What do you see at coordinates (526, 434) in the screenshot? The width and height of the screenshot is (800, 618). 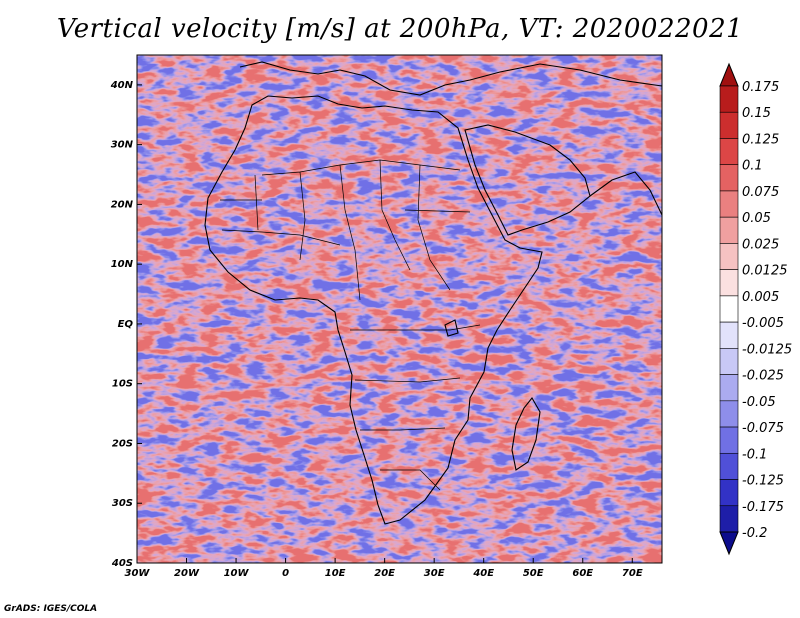 I see `madagascar-outline` at bounding box center [526, 434].